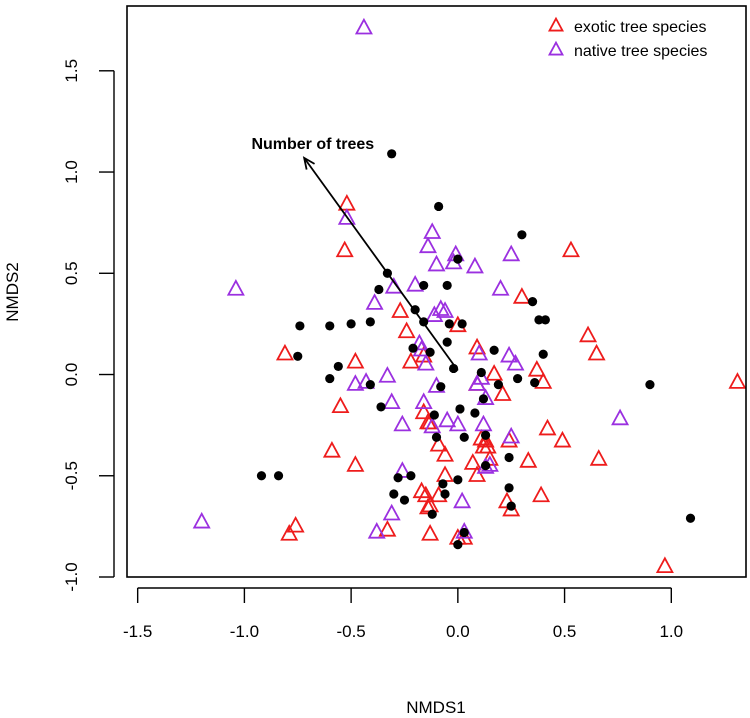 Image resolution: width=750 pixels, height=718 pixels. I want to click on legend-entry-exotic: exotic tree species, so click(627, 26).